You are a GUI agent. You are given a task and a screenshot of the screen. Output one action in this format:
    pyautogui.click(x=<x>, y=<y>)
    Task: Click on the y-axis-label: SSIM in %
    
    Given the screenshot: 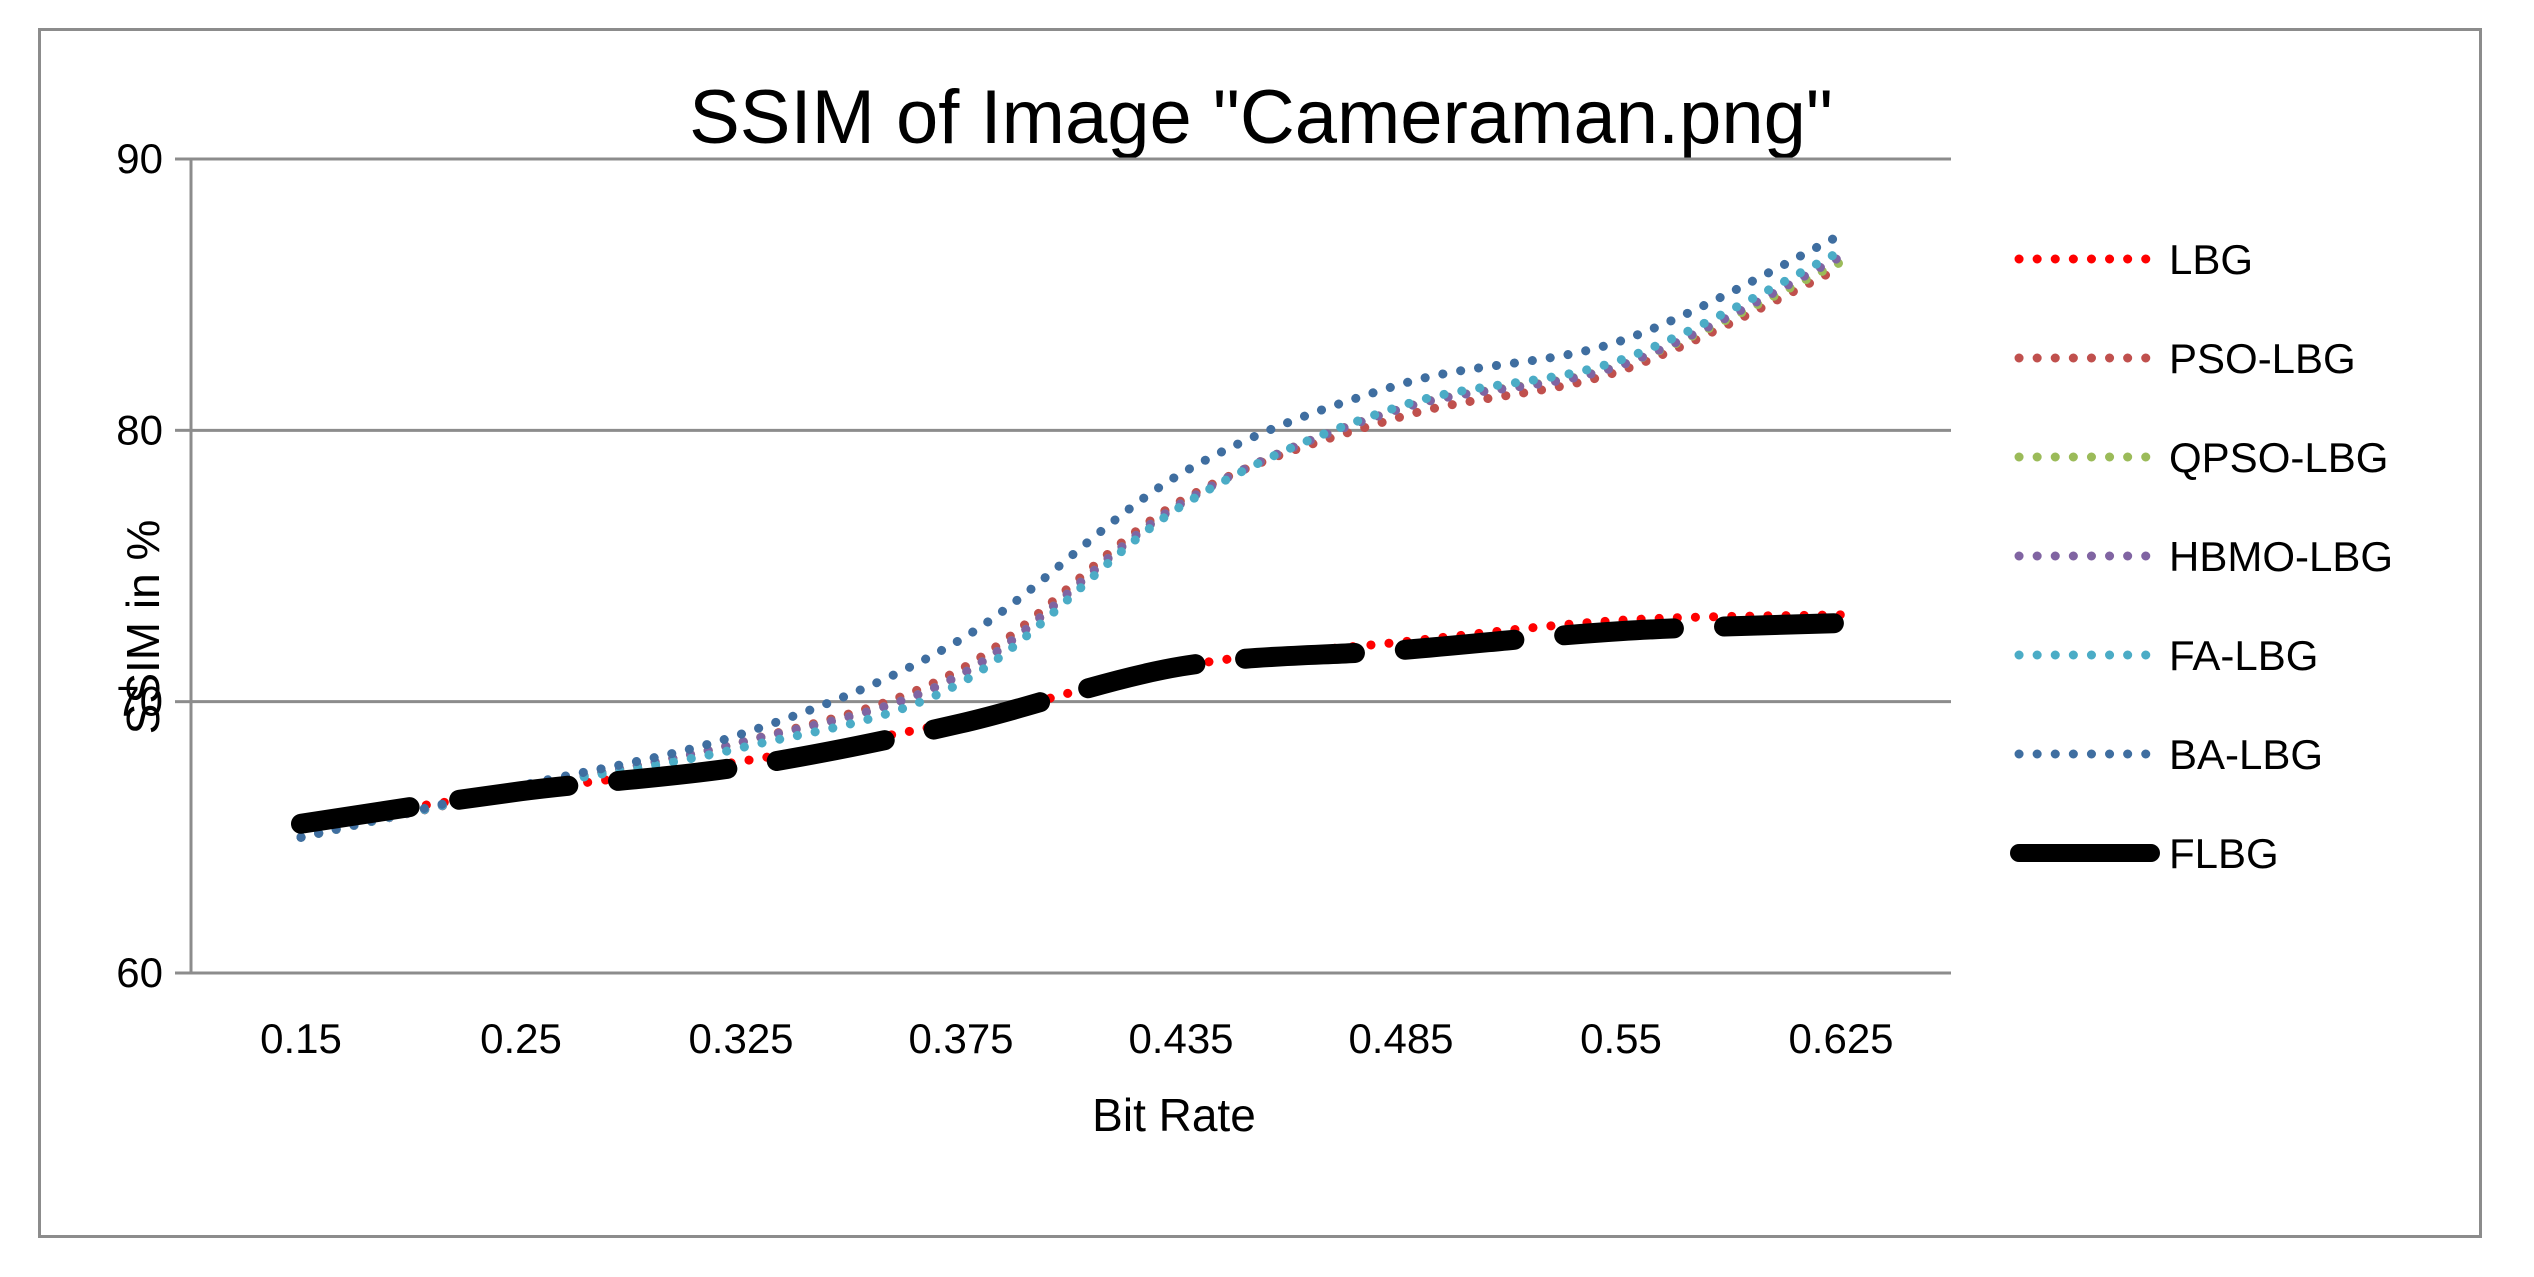 What is the action you would take?
    pyautogui.click(x=143, y=627)
    